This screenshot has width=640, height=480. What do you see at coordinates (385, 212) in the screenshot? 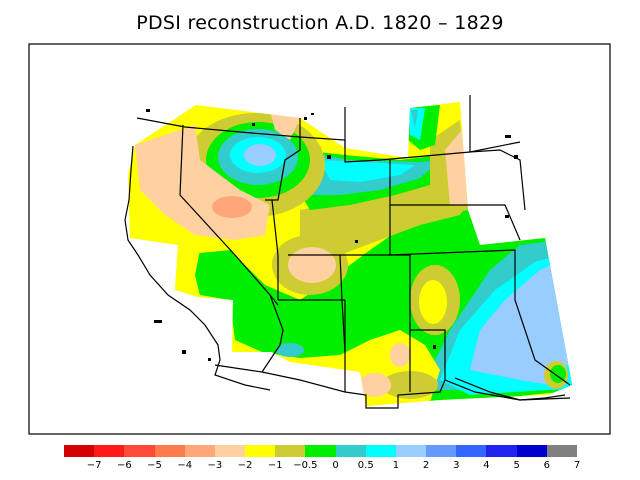
I see `pdsi-zone-olive` at bounding box center [385, 212].